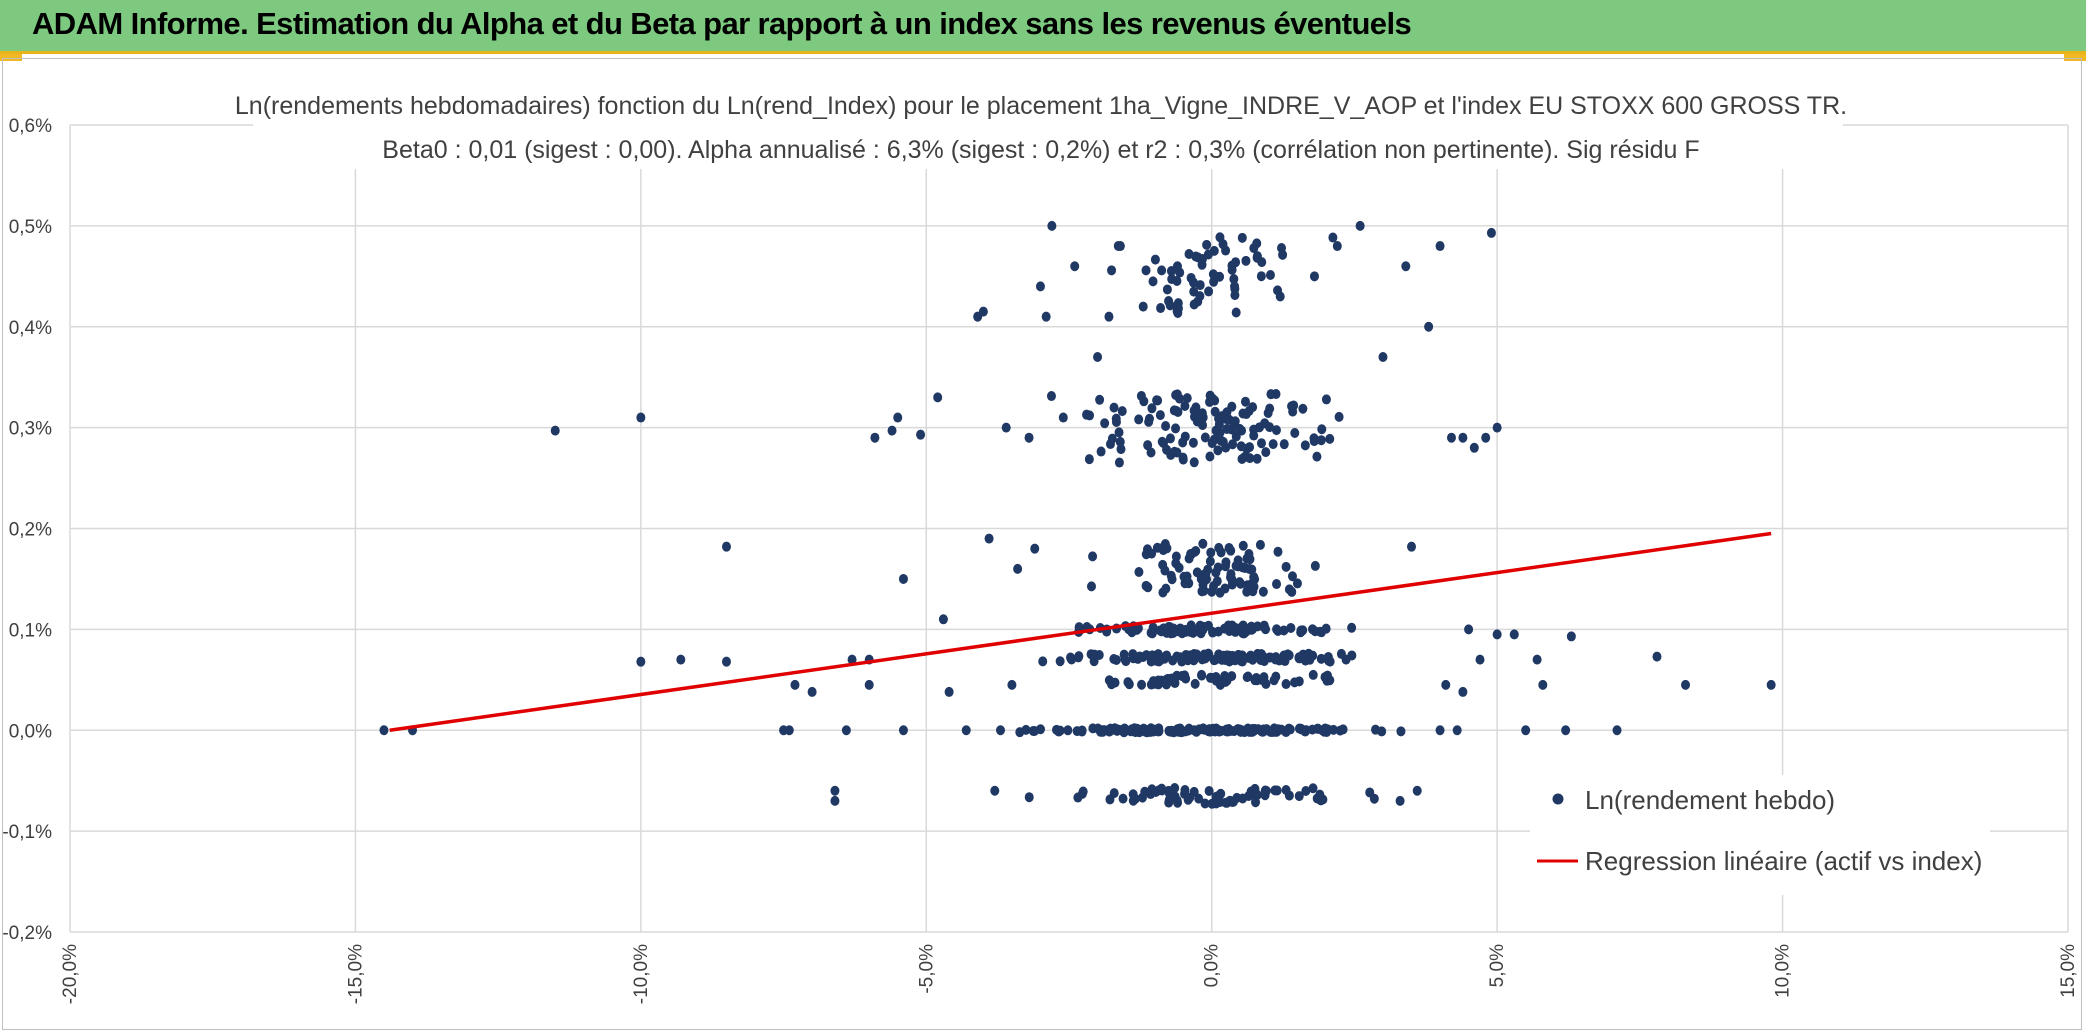 The image size is (2086, 1035). Describe the element at coordinates (30, 328) in the screenshot. I see `y-tick-label: 0,4%` at that location.